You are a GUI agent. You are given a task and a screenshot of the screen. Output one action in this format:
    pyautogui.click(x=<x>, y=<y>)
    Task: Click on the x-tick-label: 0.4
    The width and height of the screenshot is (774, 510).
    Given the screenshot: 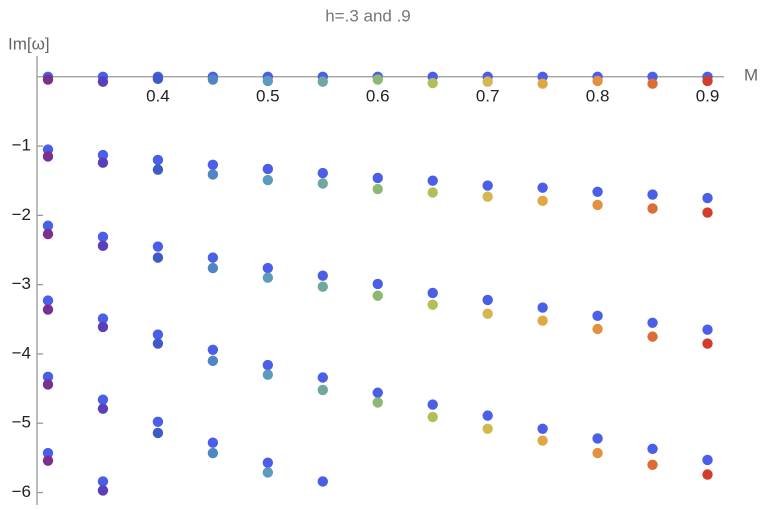 What is the action you would take?
    pyautogui.click(x=158, y=95)
    